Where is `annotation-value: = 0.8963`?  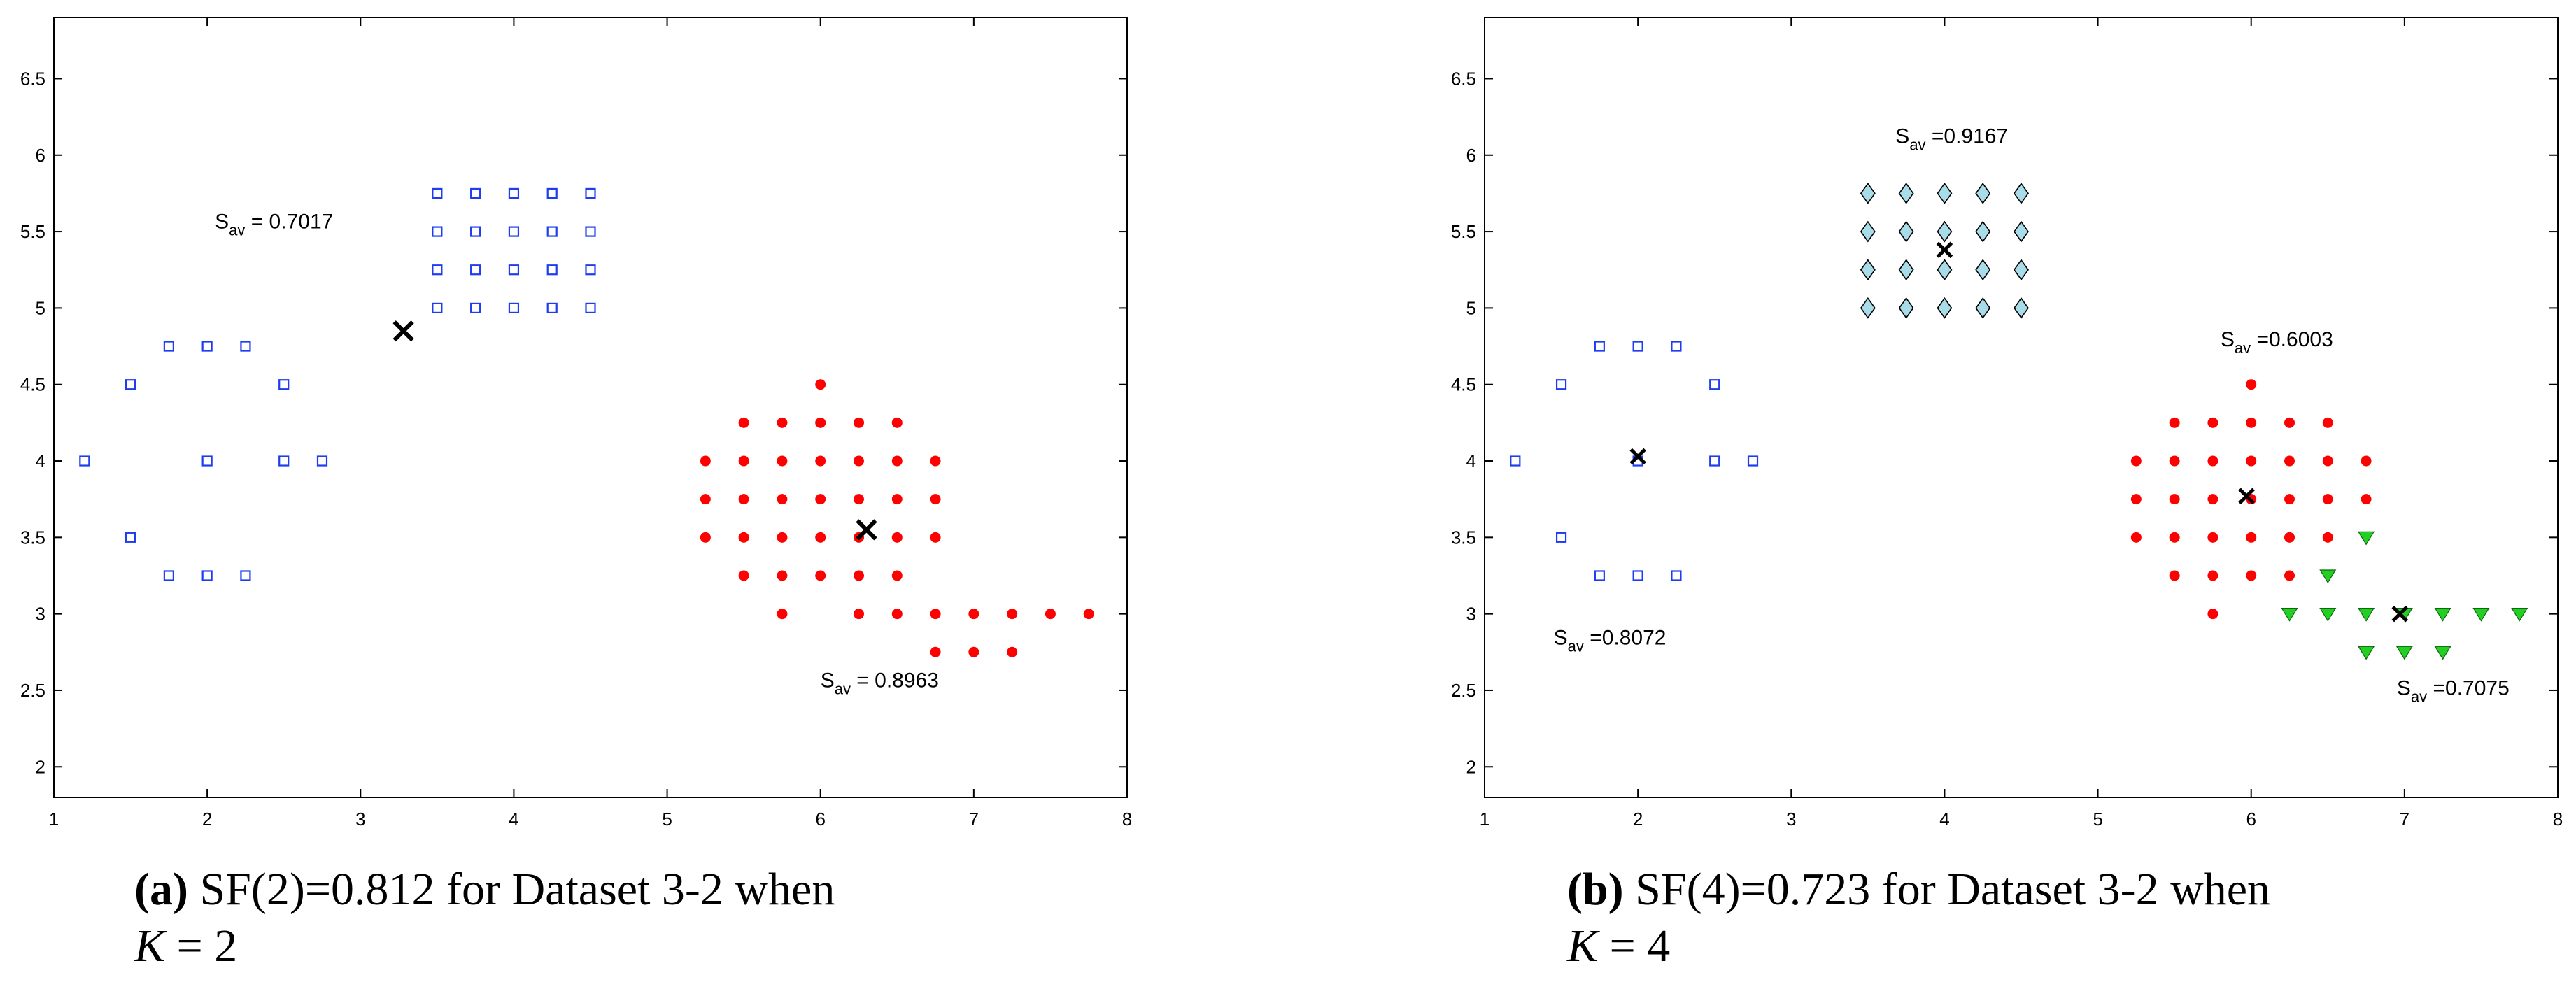 annotation-value: = 0.8963 is located at coordinates (895, 680).